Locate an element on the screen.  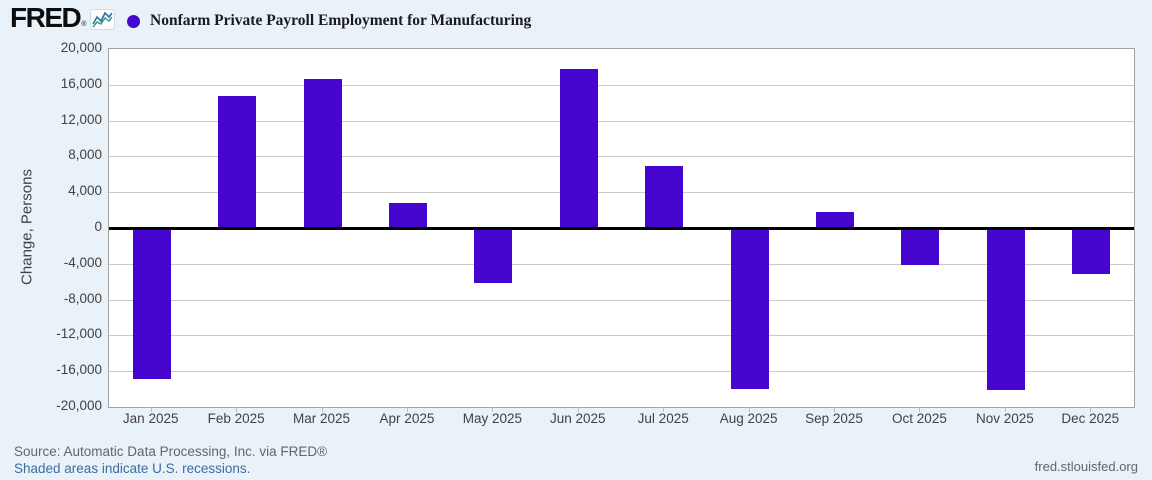
x-tick-label: Mar 2025 is located at coordinates (322, 418).